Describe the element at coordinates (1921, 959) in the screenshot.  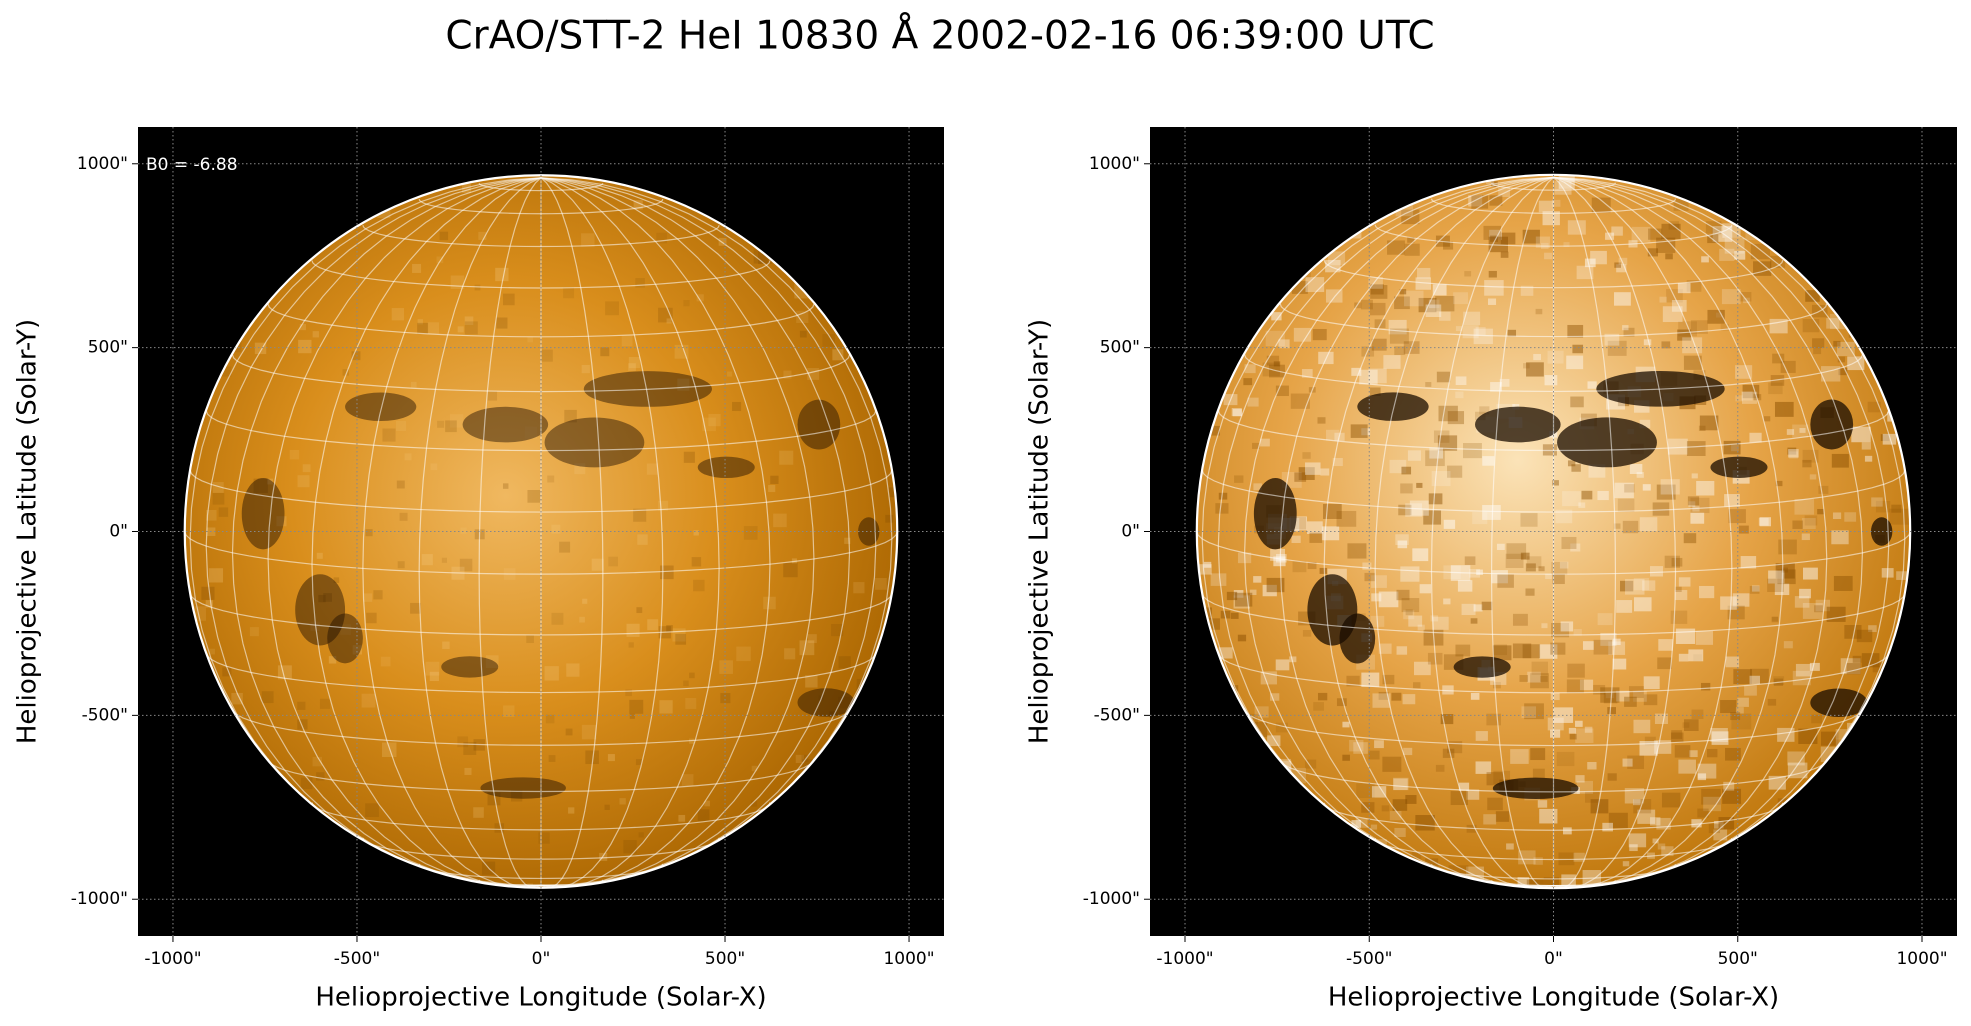
I see `x-tick-label: 1000"` at that location.